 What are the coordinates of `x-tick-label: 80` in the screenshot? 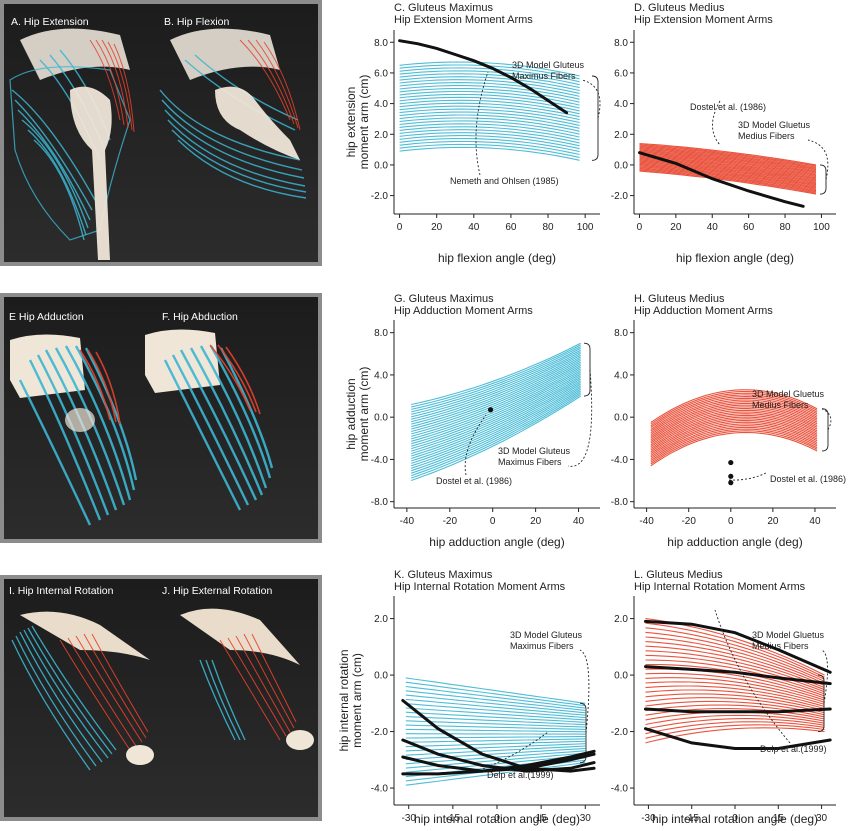 It's located at (548, 227).